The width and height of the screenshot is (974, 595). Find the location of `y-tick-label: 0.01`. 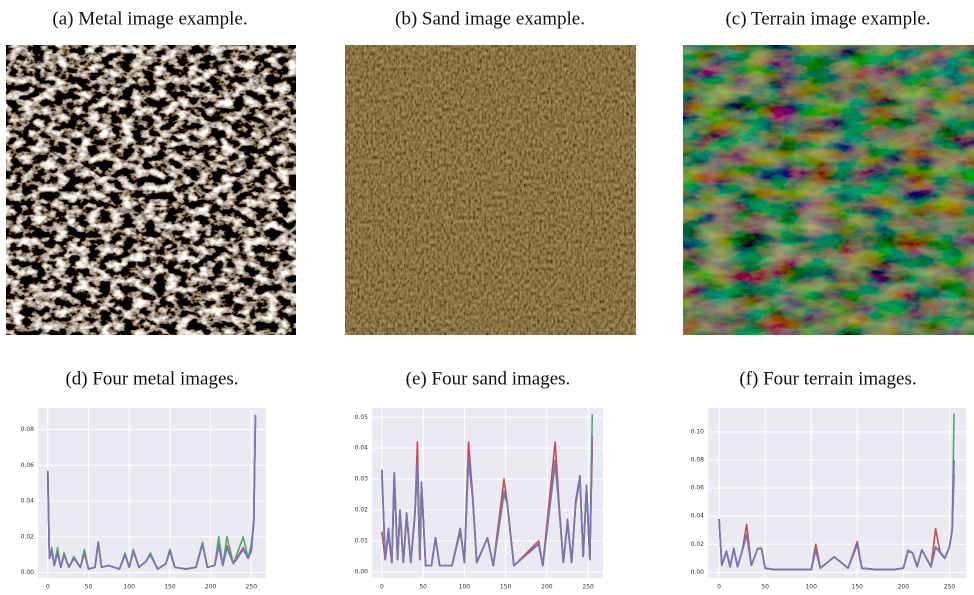

y-tick-label: 0.01 is located at coordinates (362, 540).